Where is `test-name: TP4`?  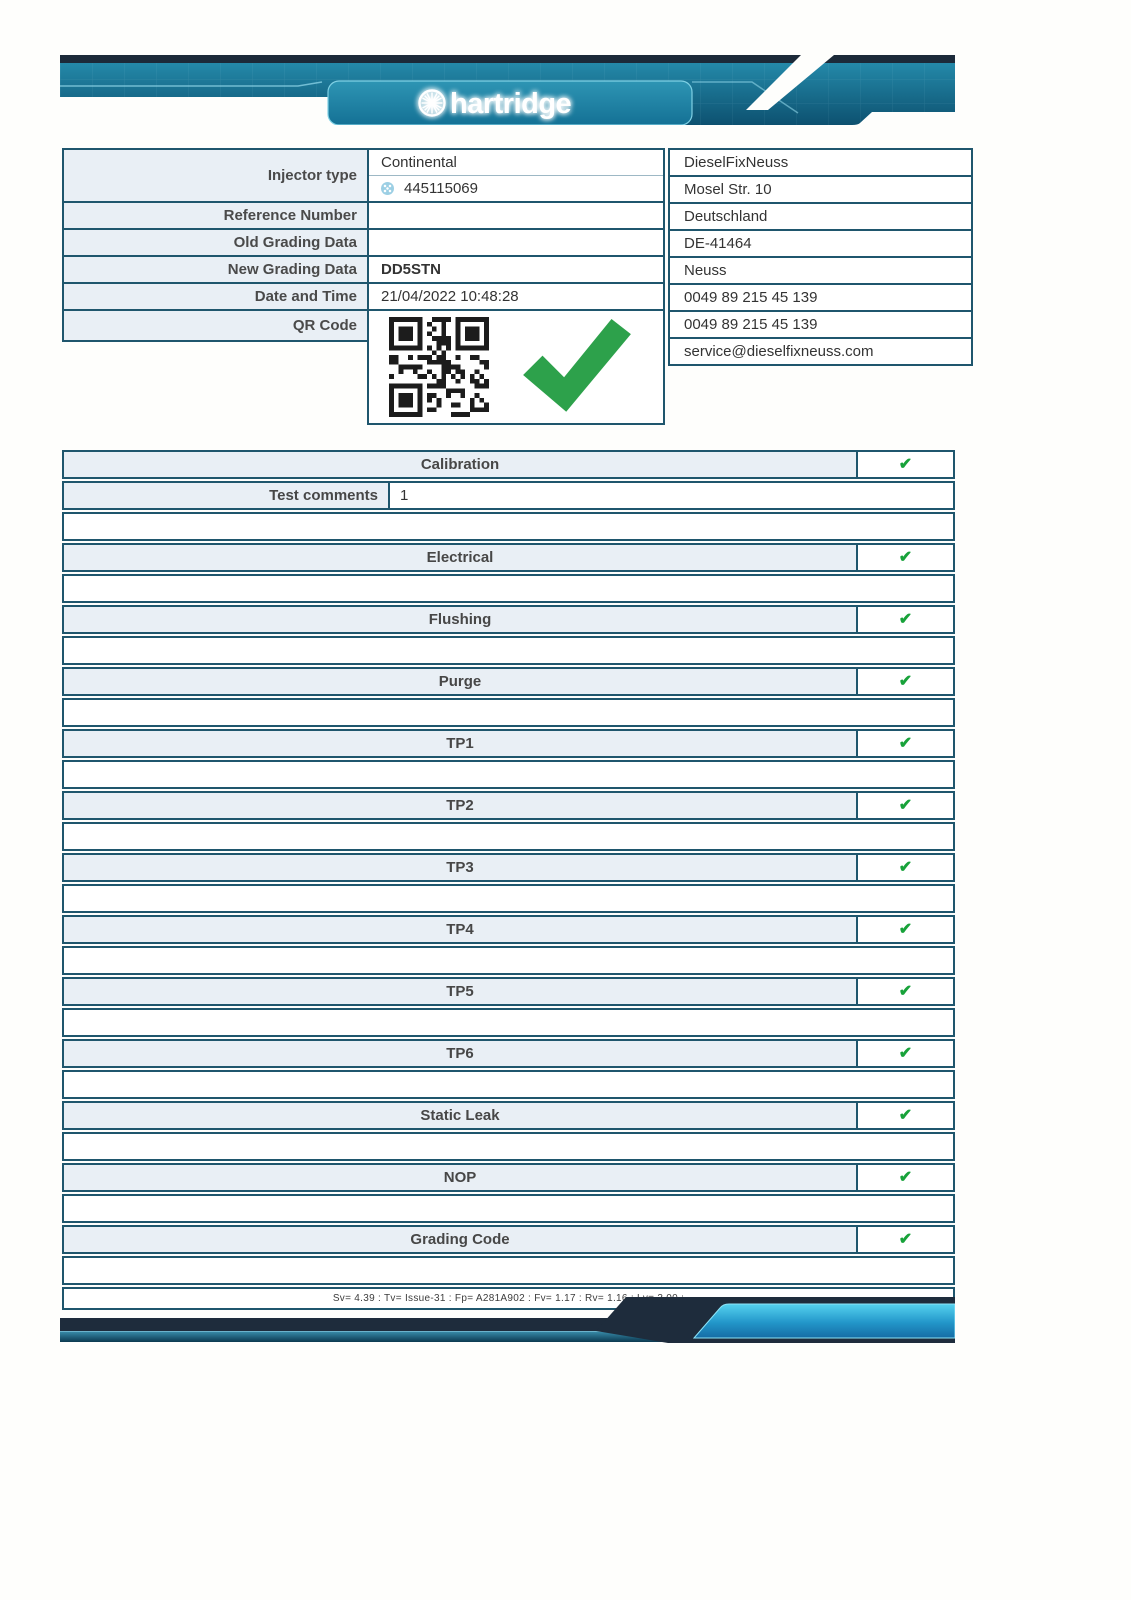 test-name: TP4 is located at coordinates (460, 929).